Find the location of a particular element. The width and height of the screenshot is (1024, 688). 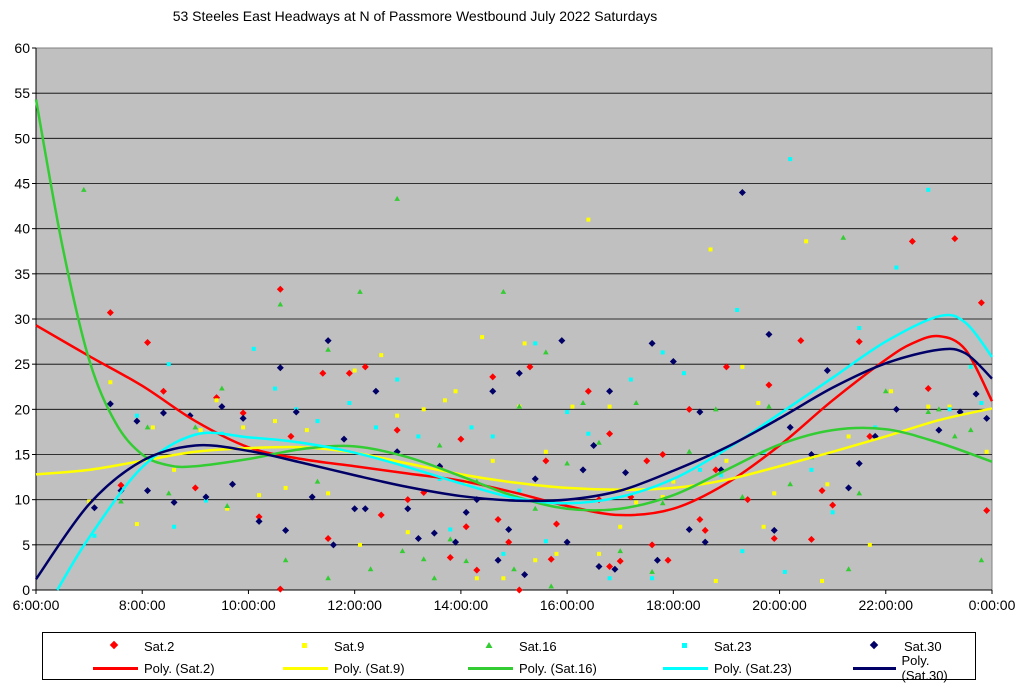

x-tick-label: 14:00:00 is located at coordinates (461, 605).